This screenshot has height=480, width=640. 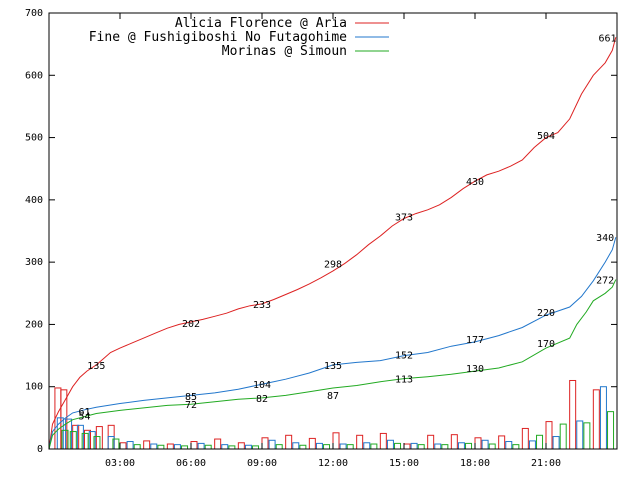 I want to click on data-label: 82, so click(x=262, y=399).